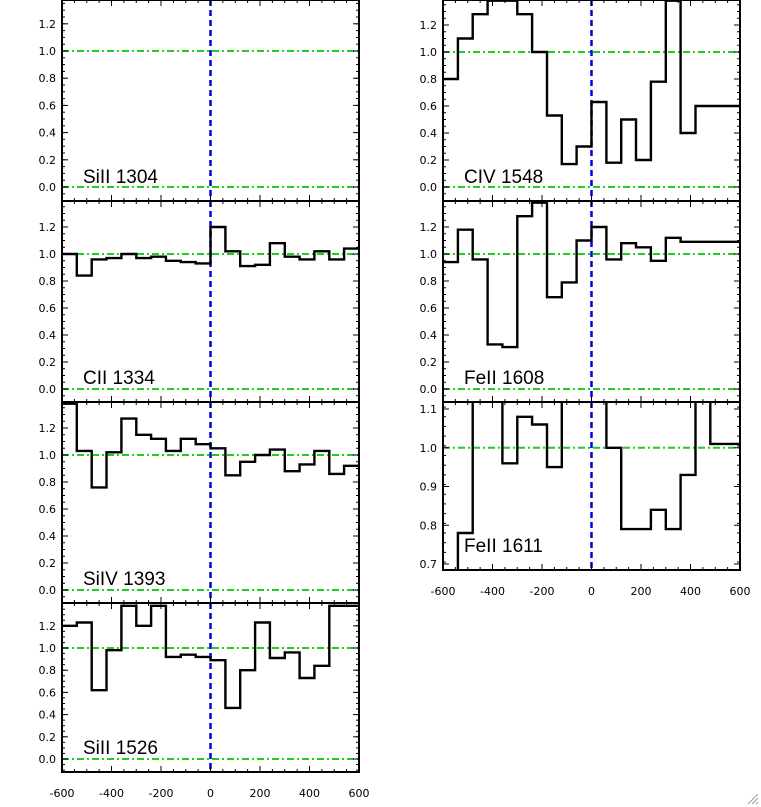  Describe the element at coordinates (120, 177) in the screenshot. I see `ion-label: SiII 1304` at that location.